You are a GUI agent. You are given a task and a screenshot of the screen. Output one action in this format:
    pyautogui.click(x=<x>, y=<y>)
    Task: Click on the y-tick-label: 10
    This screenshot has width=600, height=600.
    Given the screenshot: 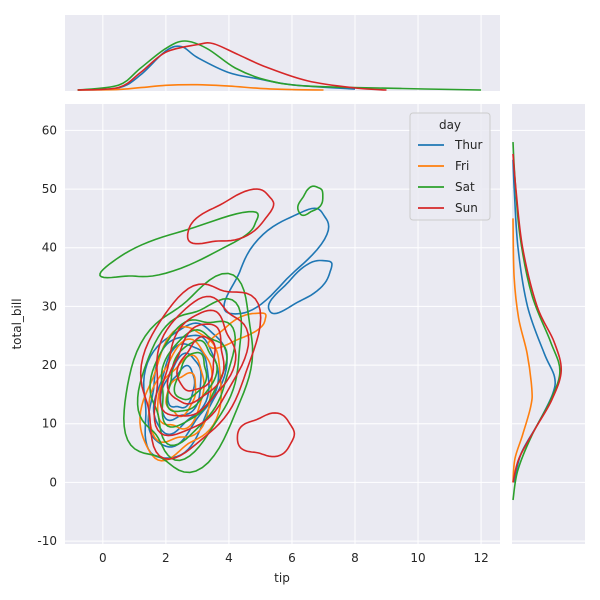 What is the action you would take?
    pyautogui.click(x=49, y=424)
    